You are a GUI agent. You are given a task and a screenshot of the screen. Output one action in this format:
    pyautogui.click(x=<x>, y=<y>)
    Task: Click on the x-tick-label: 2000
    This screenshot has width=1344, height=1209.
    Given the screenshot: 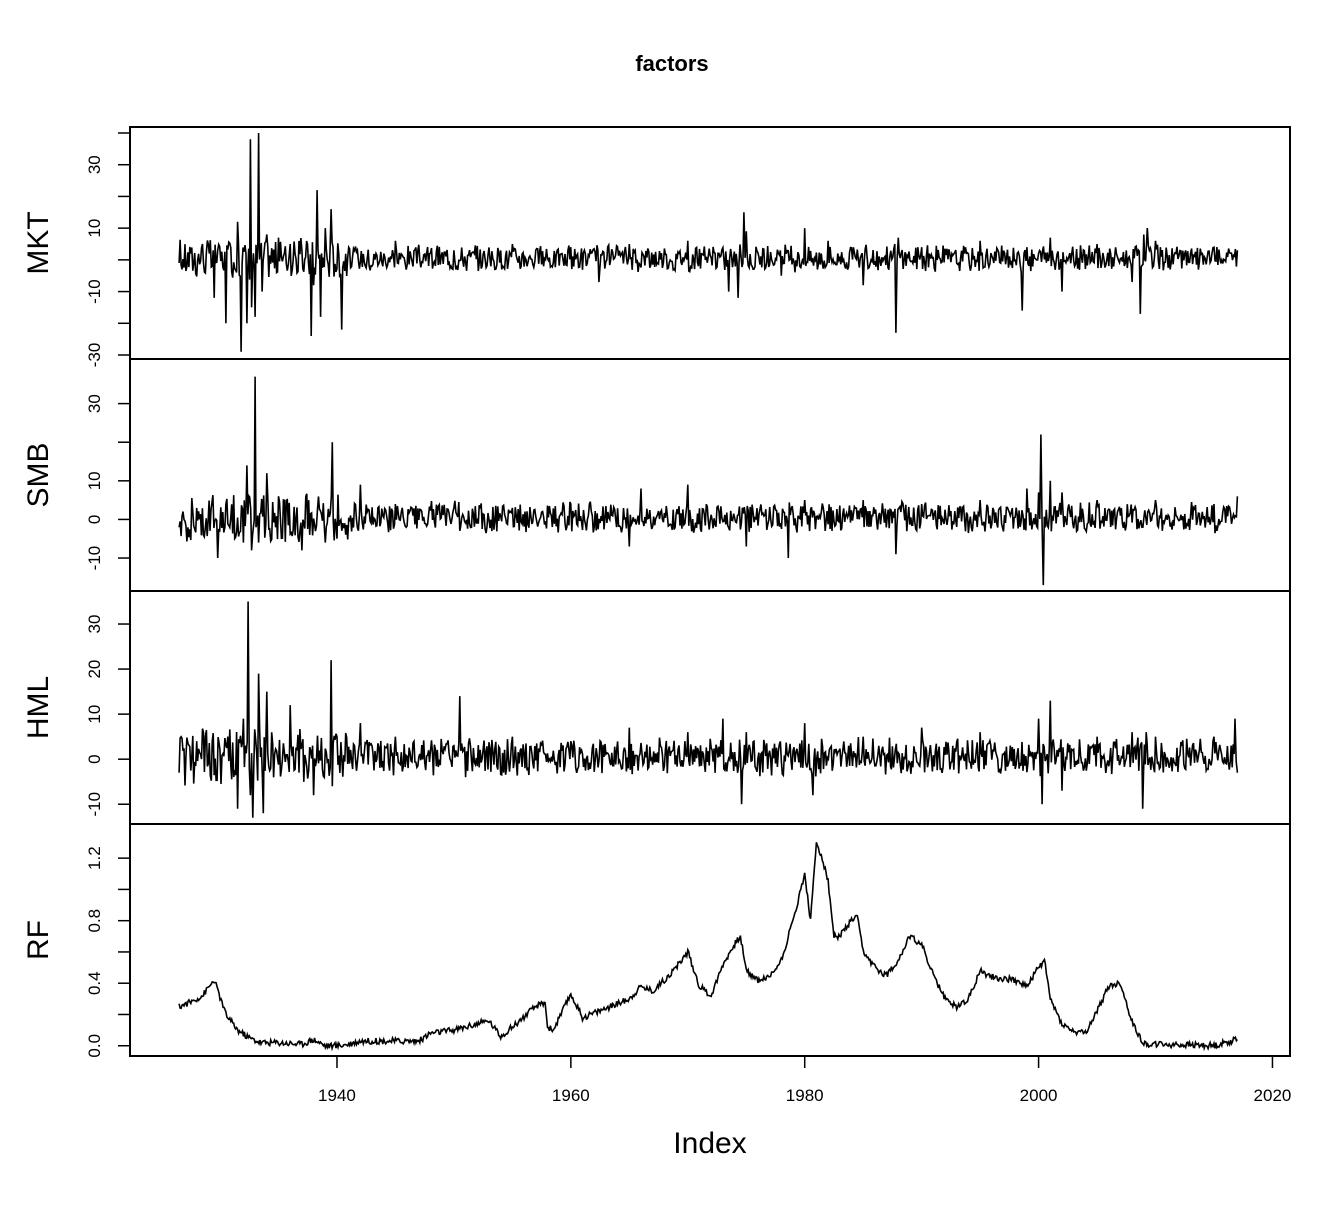 What is the action you would take?
    pyautogui.click(x=1039, y=1095)
    